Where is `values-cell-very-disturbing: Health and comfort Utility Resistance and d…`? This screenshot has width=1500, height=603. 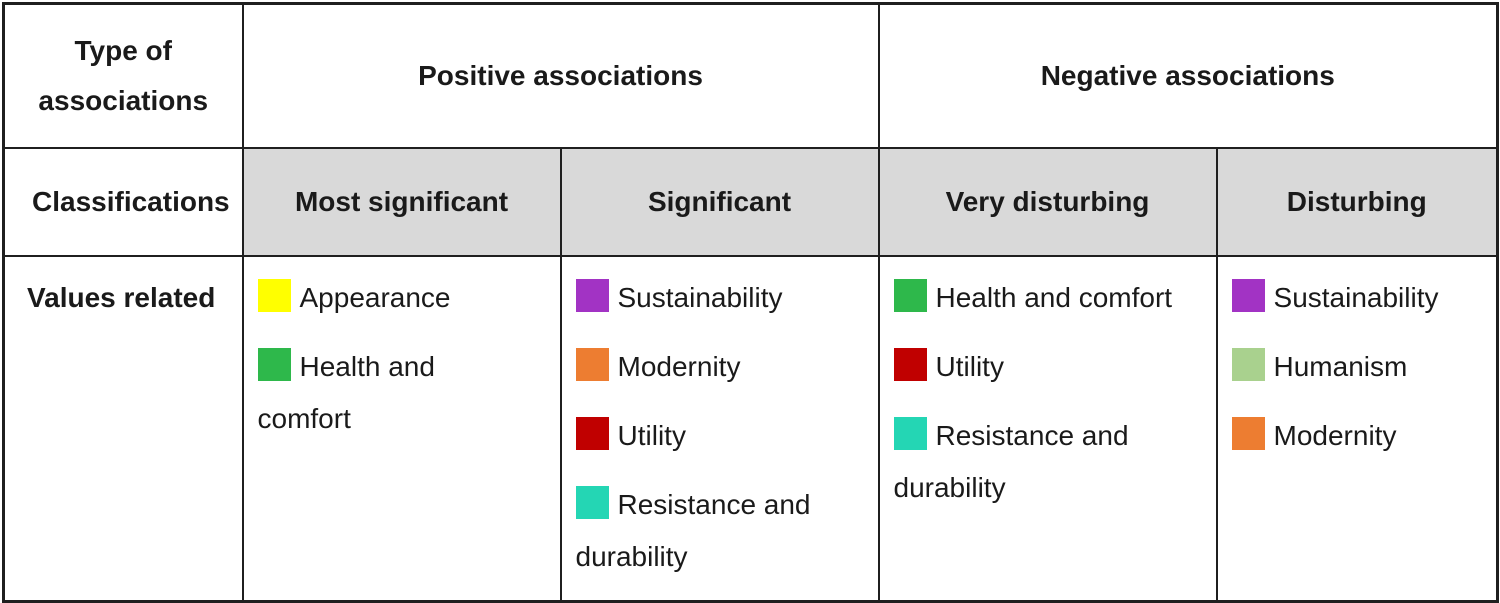
values-cell-very-disturbing: Health and comfort Utility Resistance and d… is located at coordinates (1047, 428).